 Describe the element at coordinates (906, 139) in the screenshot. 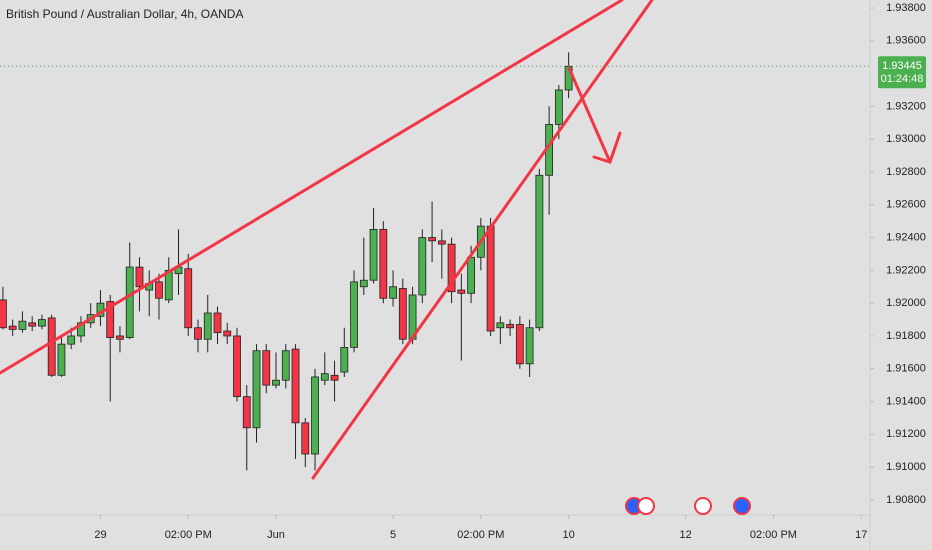

I see `y-tick-label: 1.93000` at that location.